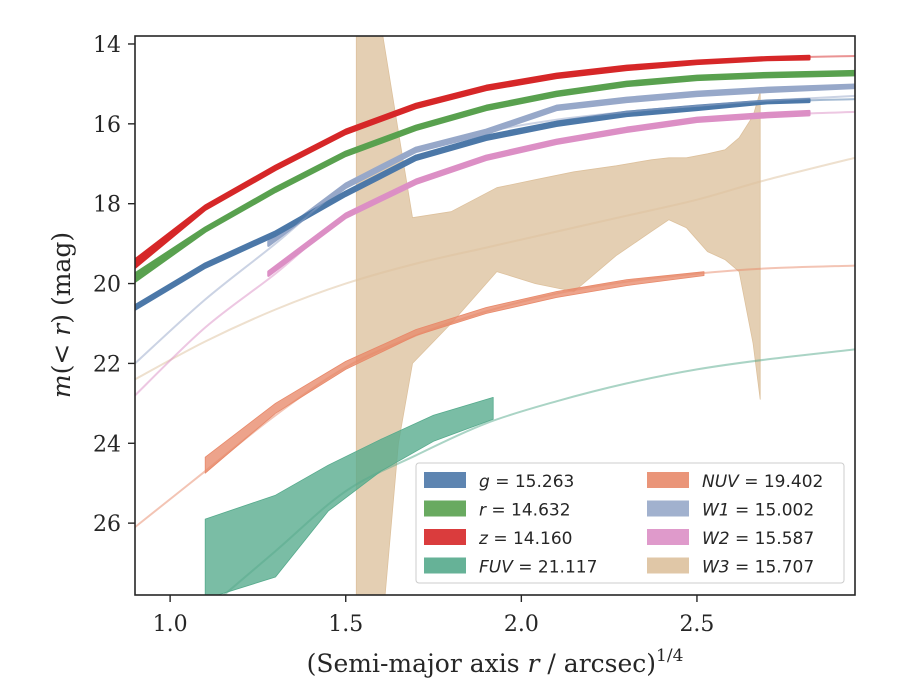  What do you see at coordinates (539, 193) in the screenshot?
I see `band-w2` at bounding box center [539, 193].